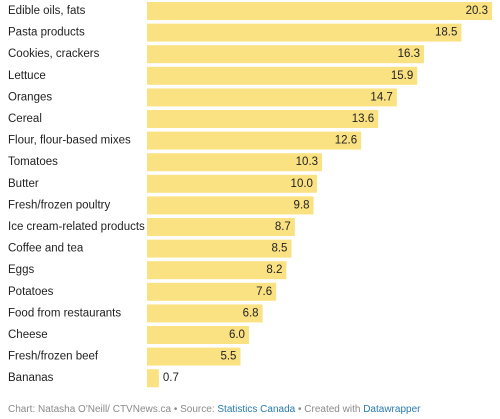 The width and height of the screenshot is (500, 419). What do you see at coordinates (54, 54) in the screenshot?
I see `category-label: Cookies, crackers` at bounding box center [54, 54].